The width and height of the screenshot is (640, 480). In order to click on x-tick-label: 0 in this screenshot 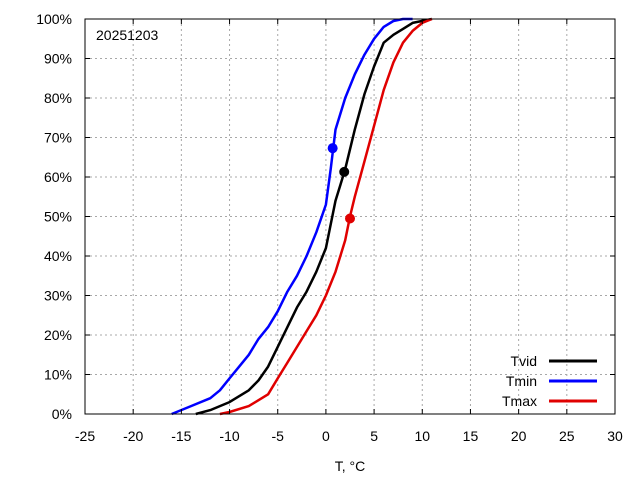, I will do `click(326, 436)`.